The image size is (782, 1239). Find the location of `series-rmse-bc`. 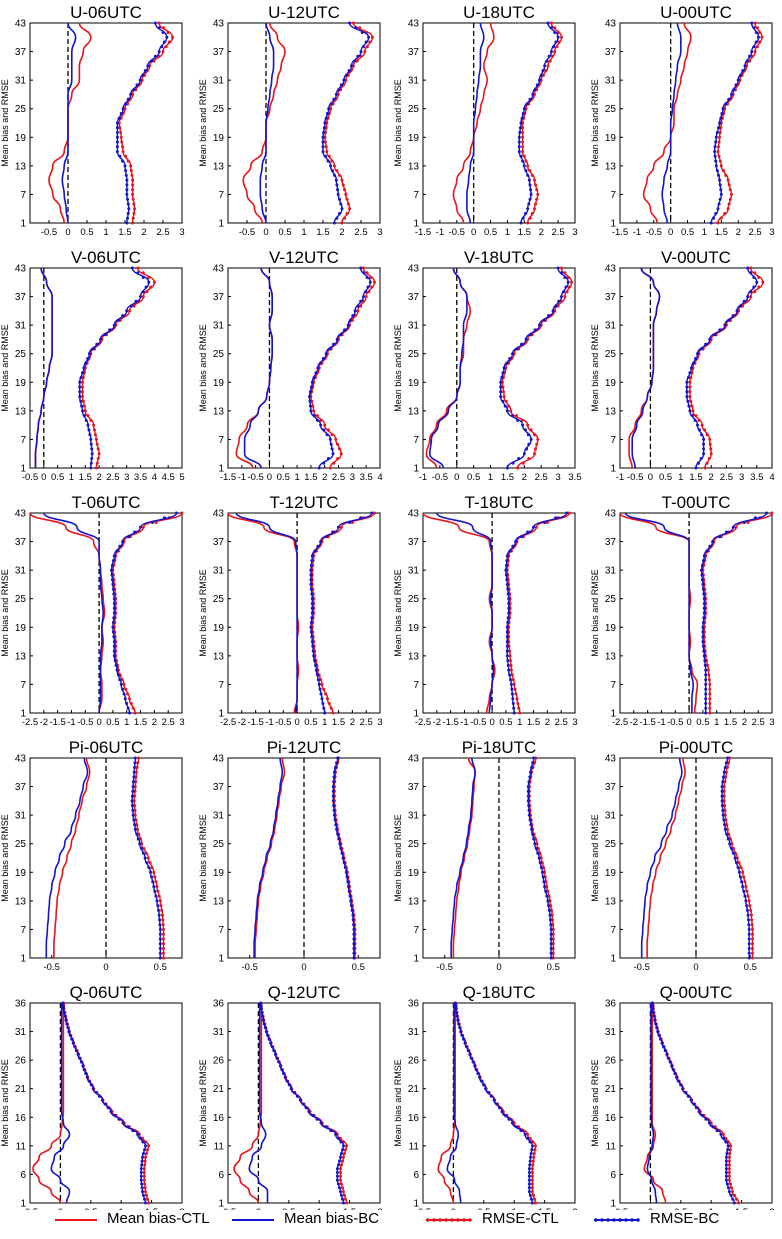

series-rmse-bc is located at coordinates (539, 858).